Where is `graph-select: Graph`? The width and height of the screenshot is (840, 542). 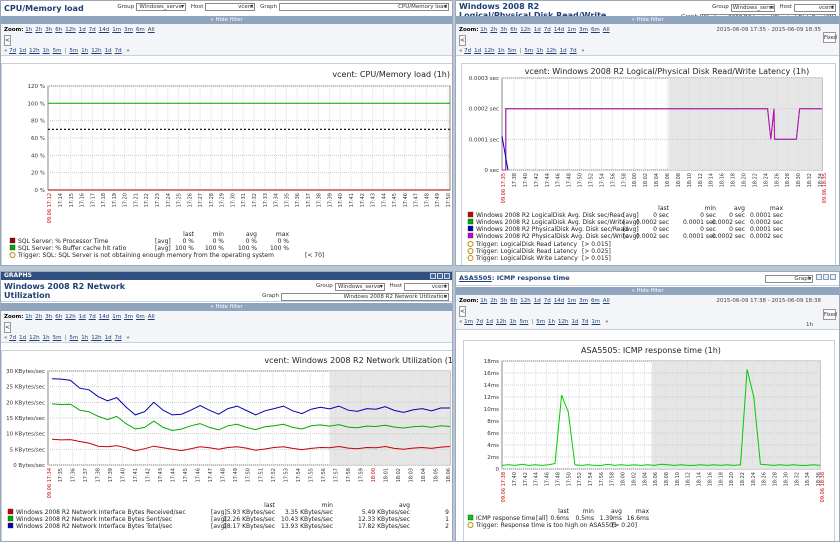 graph-select: Graph is located at coordinates (789, 278).